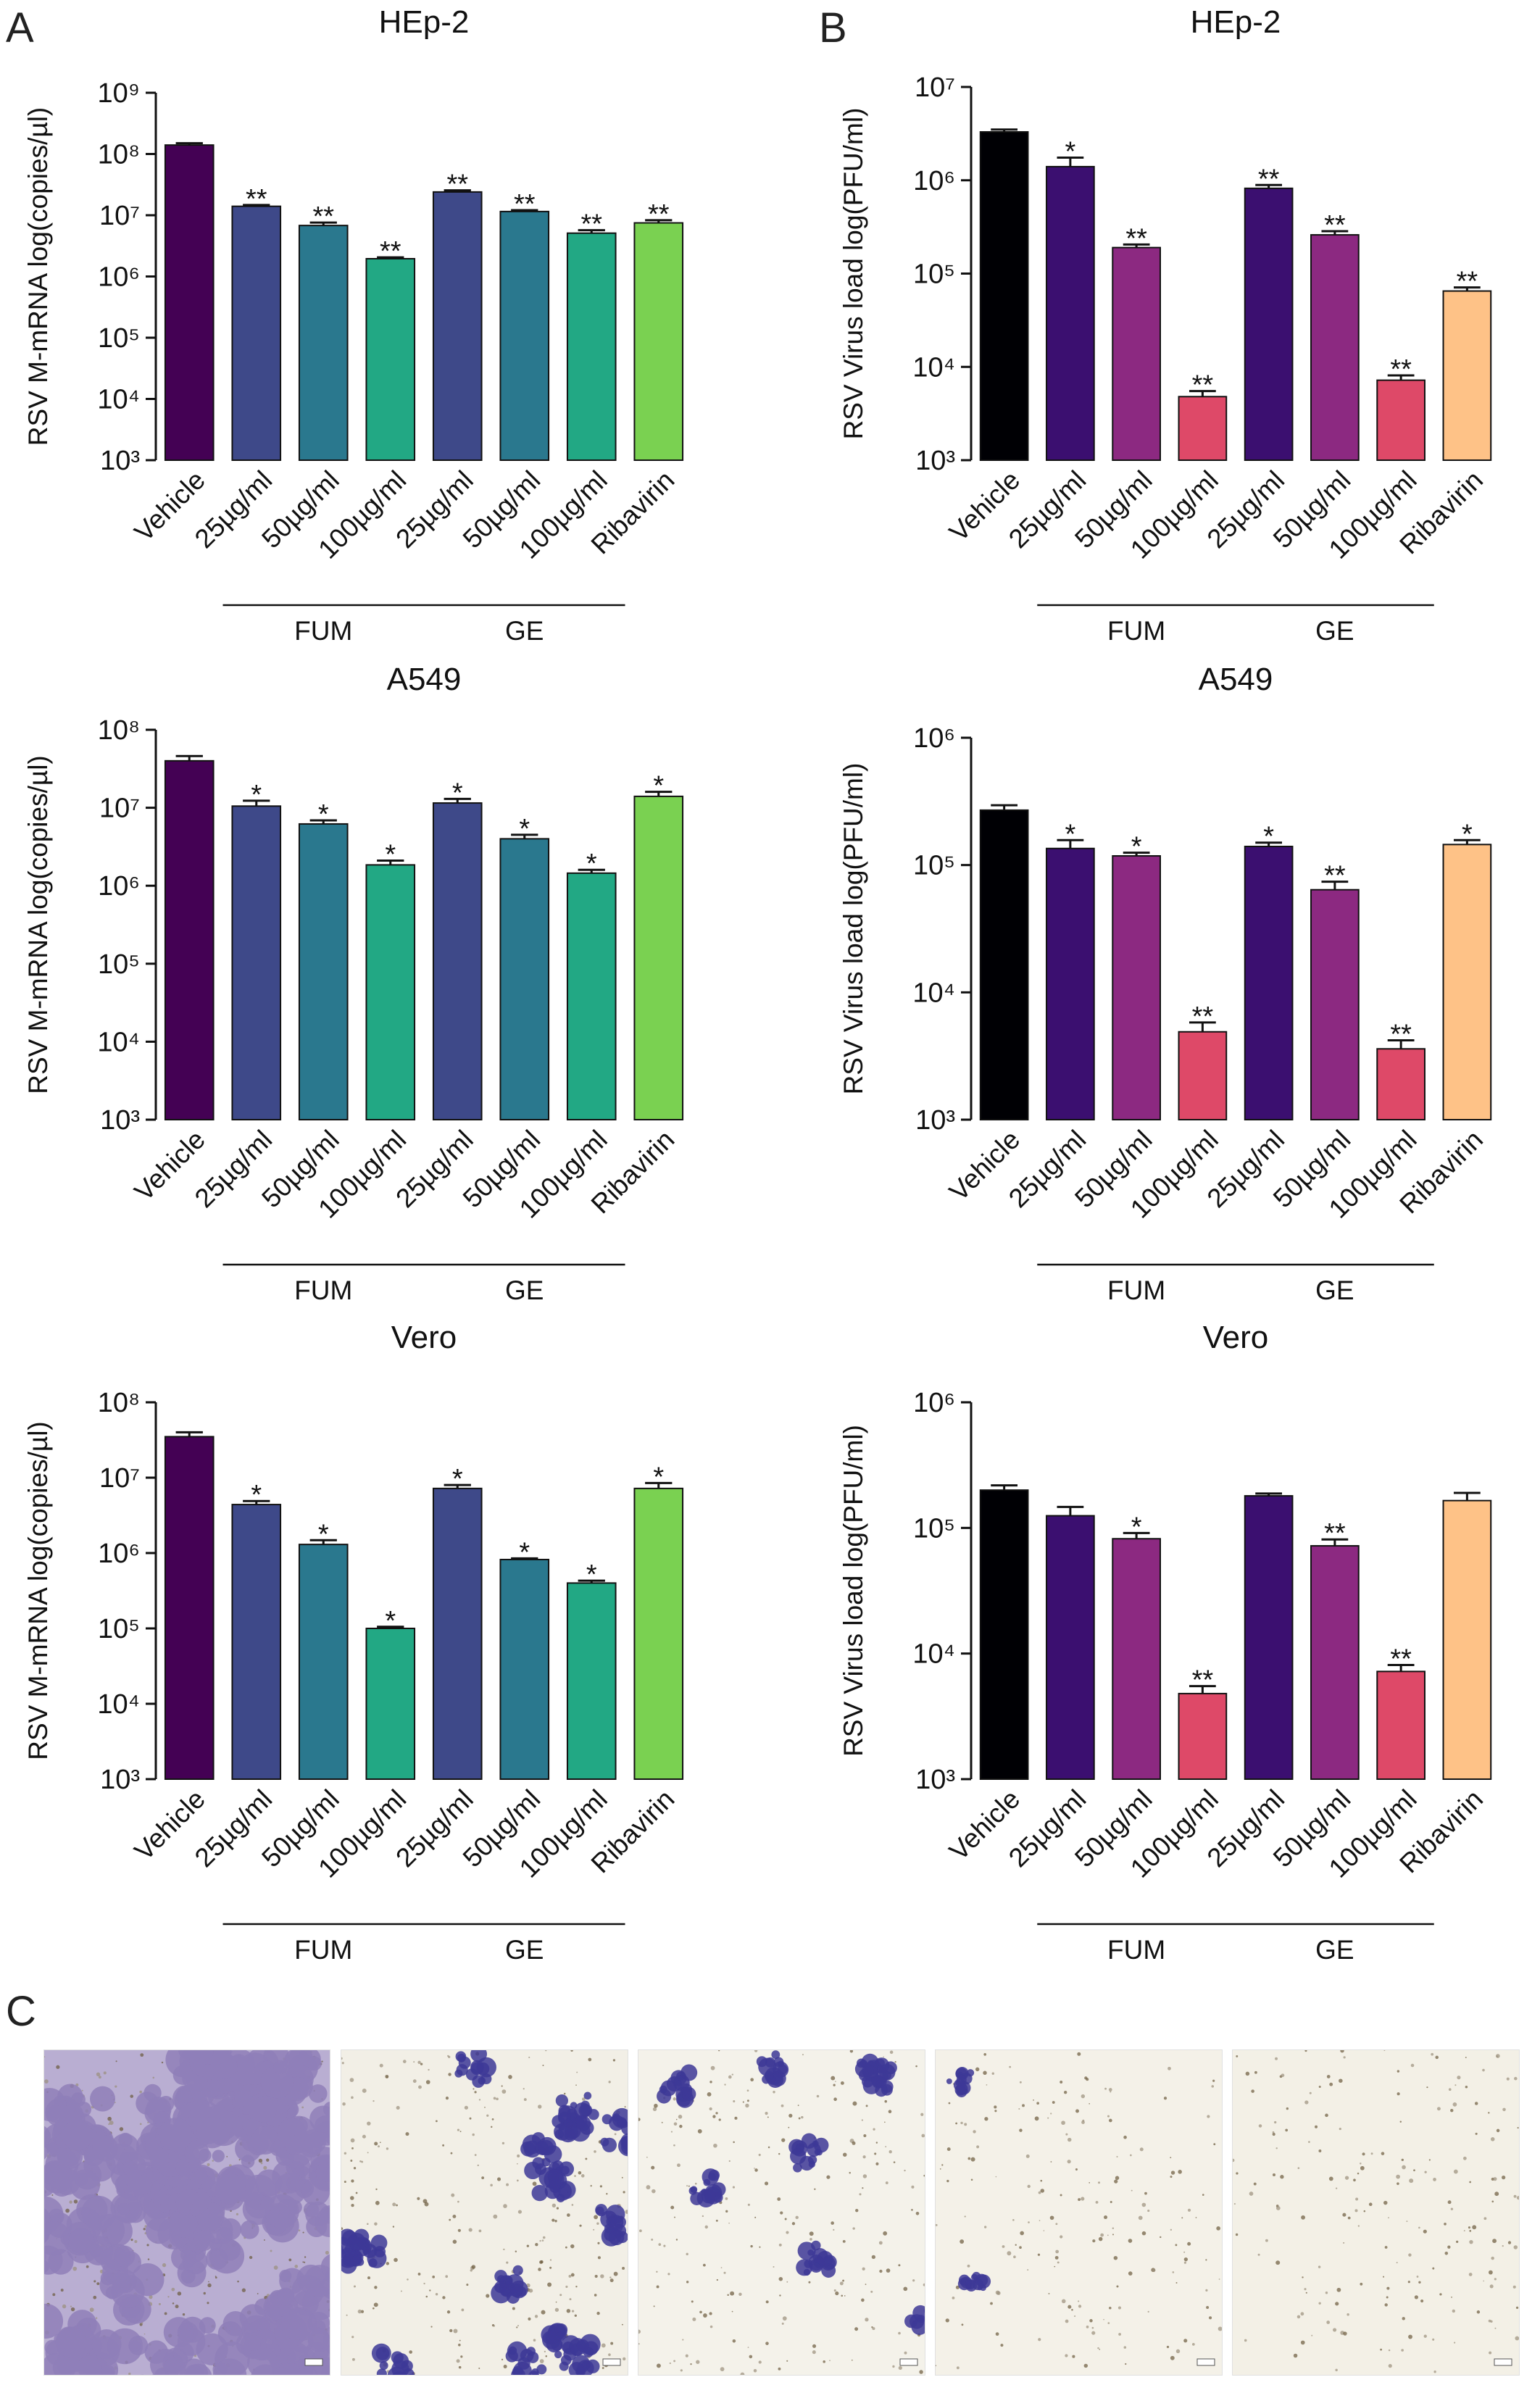 The height and width of the screenshot is (2385, 1540). What do you see at coordinates (21, 2011) in the screenshot?
I see `panel-label-c: C` at bounding box center [21, 2011].